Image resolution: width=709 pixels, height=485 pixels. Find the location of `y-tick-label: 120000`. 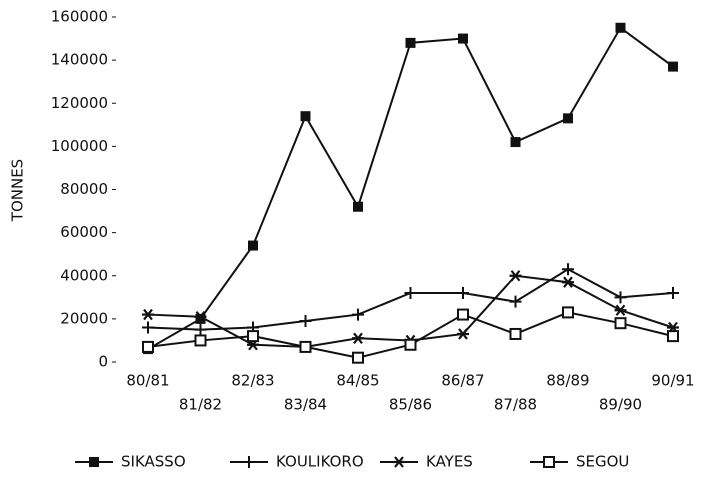

y-tick-label: 120000 is located at coordinates (79, 103).